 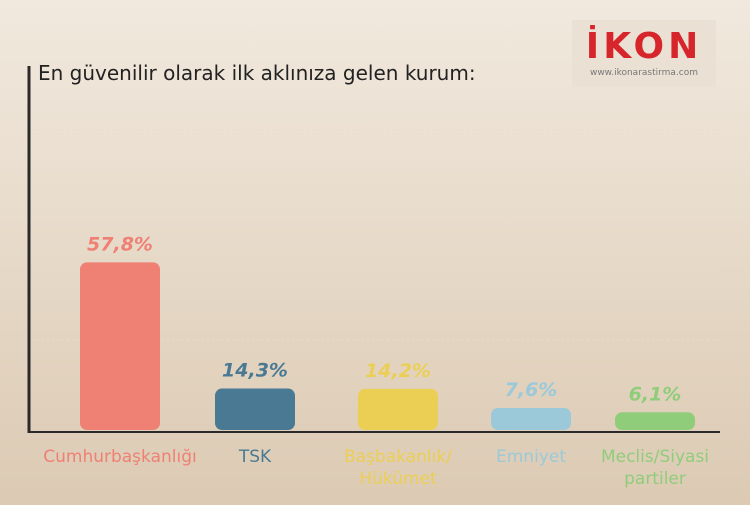 I want to click on x-tick-label: TSK, so click(x=255, y=457).